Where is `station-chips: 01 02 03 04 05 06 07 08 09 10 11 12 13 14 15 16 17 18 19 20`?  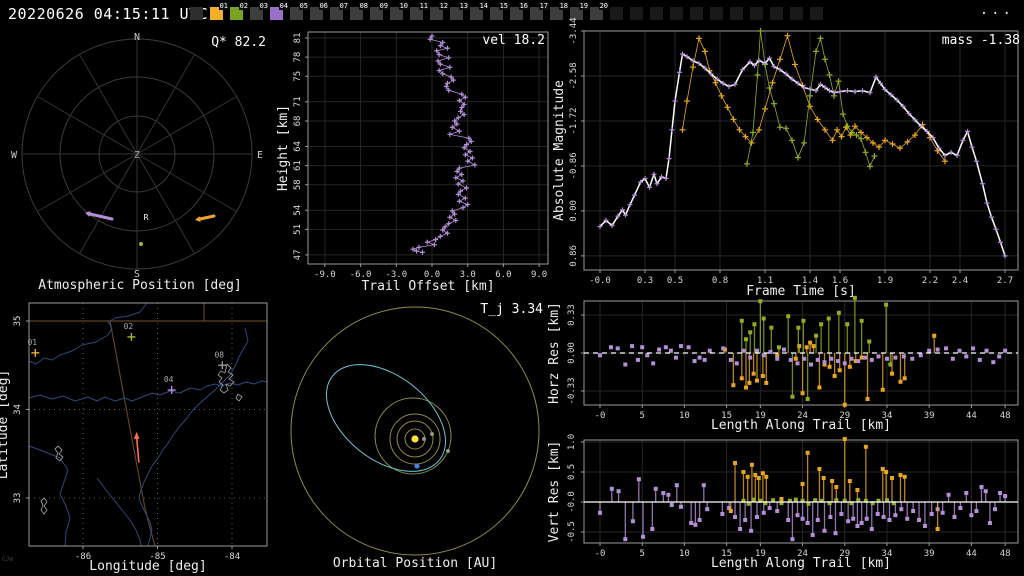 station-chips: 01 02 03 04 05 06 07 08 09 10 11 12 13 14 15 16 17 18 19 20 is located at coordinates (510, 11).